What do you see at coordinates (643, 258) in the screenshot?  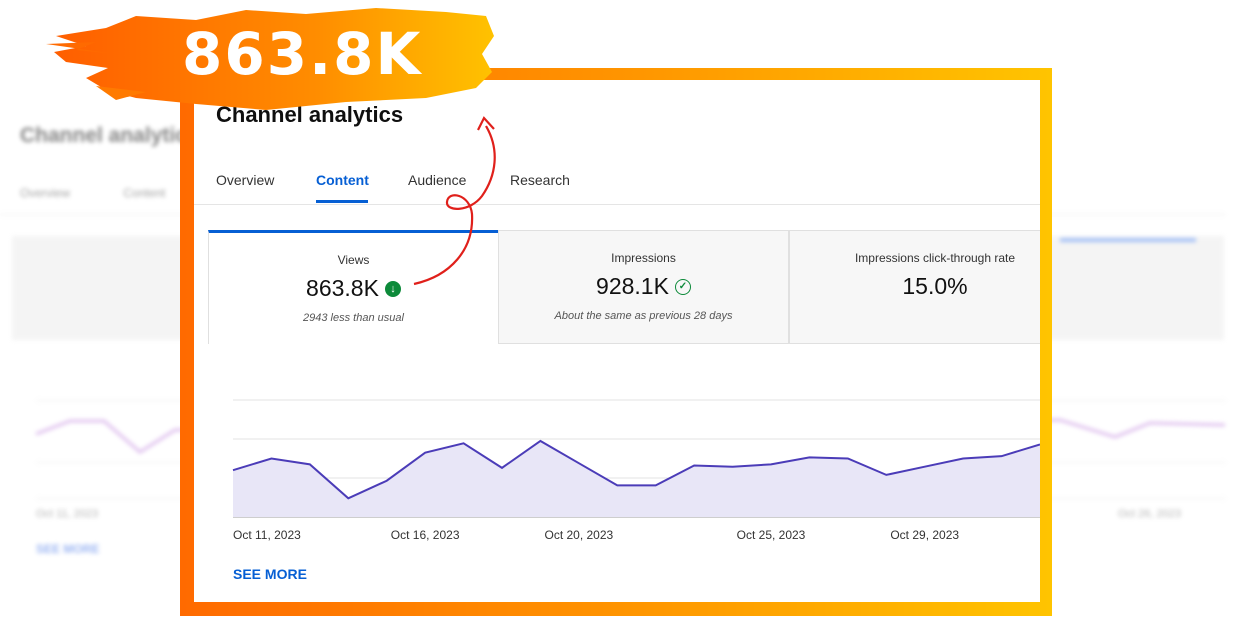 I see `metric-label: Impressions` at bounding box center [643, 258].